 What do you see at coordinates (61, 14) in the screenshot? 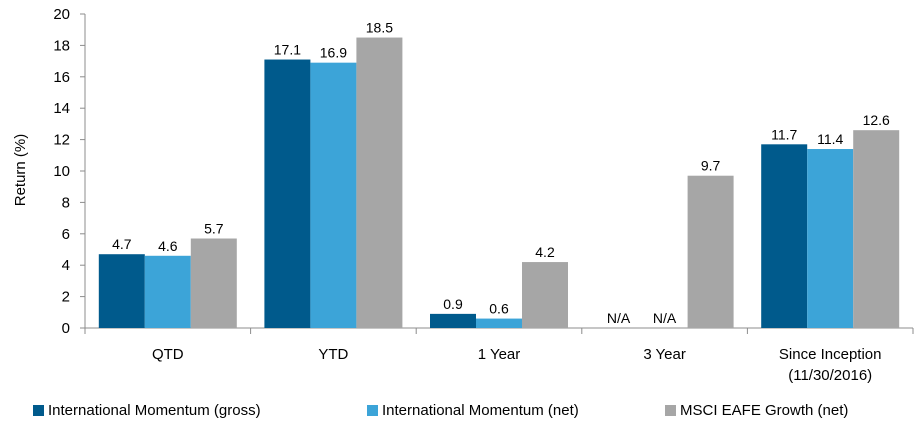
I see `y-tick-label: 20` at bounding box center [61, 14].